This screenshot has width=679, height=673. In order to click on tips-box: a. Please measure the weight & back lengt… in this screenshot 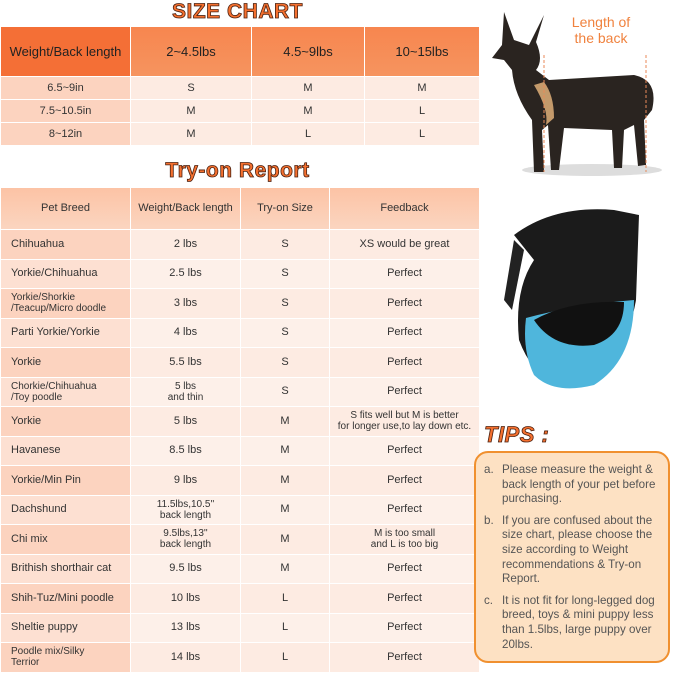, I will do `click(572, 557)`.